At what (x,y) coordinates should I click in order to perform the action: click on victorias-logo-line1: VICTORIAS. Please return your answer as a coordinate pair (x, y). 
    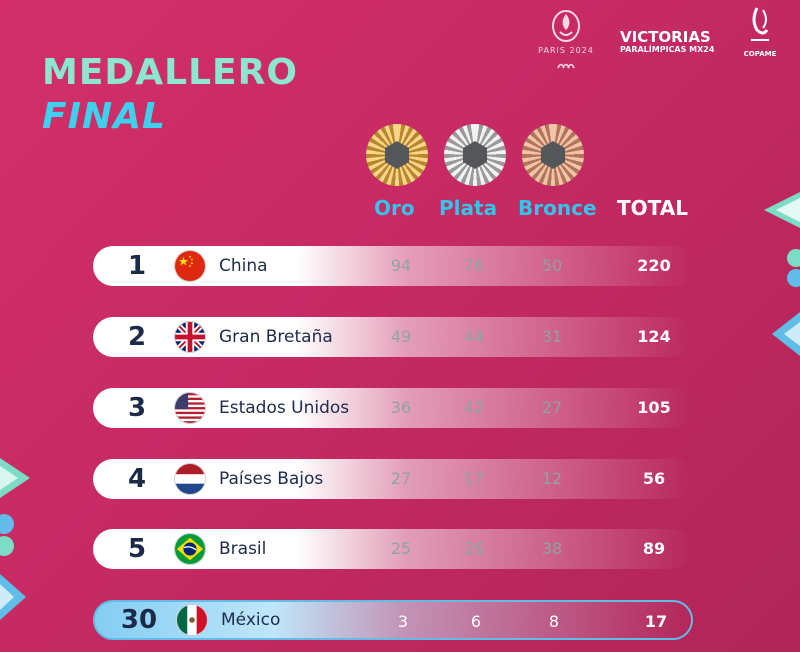
    Looking at the image, I should click on (665, 37).